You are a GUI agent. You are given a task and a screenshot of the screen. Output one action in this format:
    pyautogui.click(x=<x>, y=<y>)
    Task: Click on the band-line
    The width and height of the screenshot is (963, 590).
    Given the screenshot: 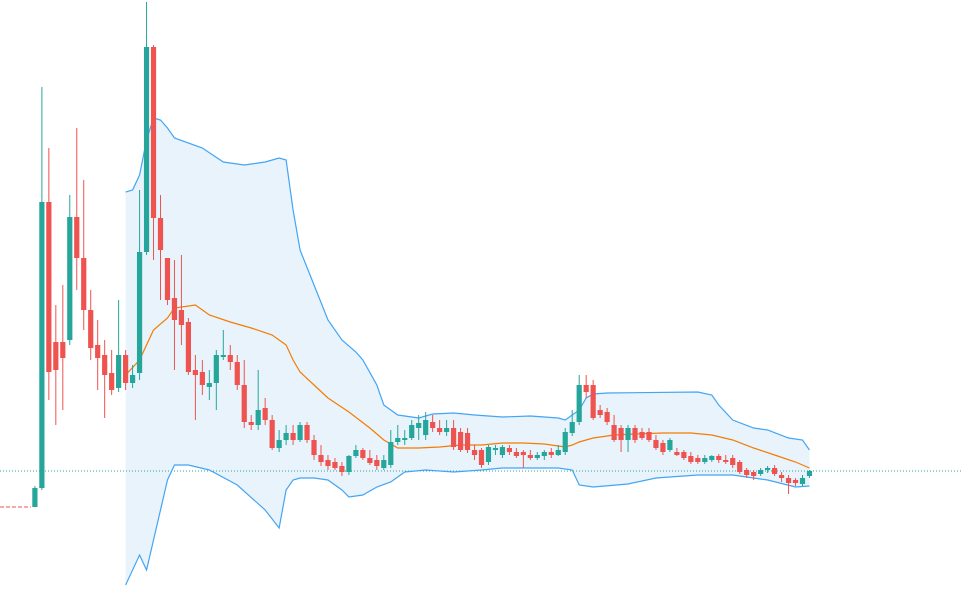 What is the action you would take?
    pyautogui.click(x=467, y=525)
    